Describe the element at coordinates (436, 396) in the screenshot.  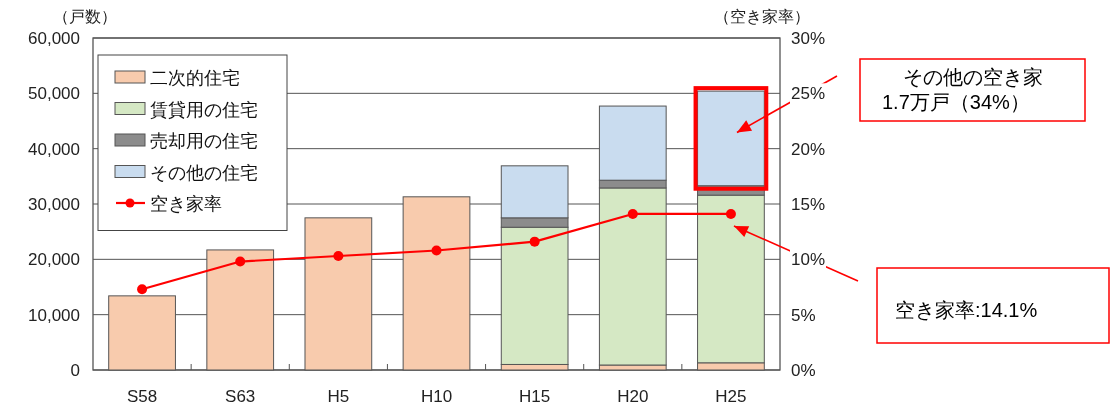
I see `x-tick-label: H10` at that location.